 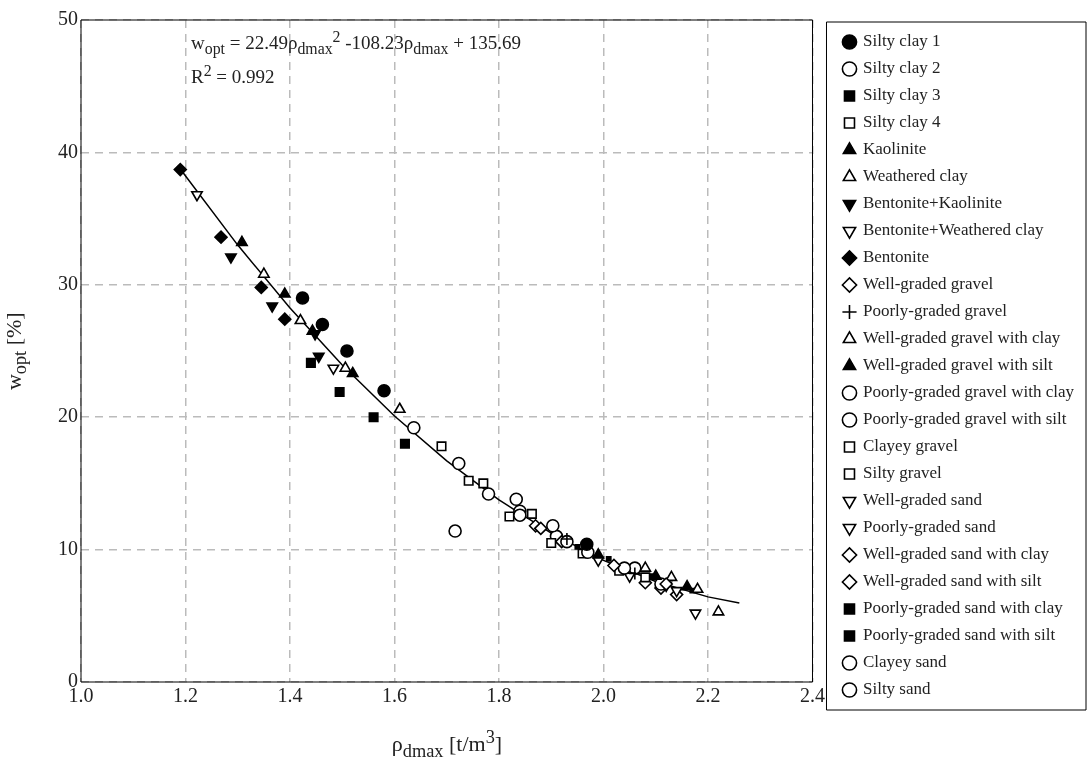 I want to click on x-tick-label: 1.4, so click(x=290, y=695).